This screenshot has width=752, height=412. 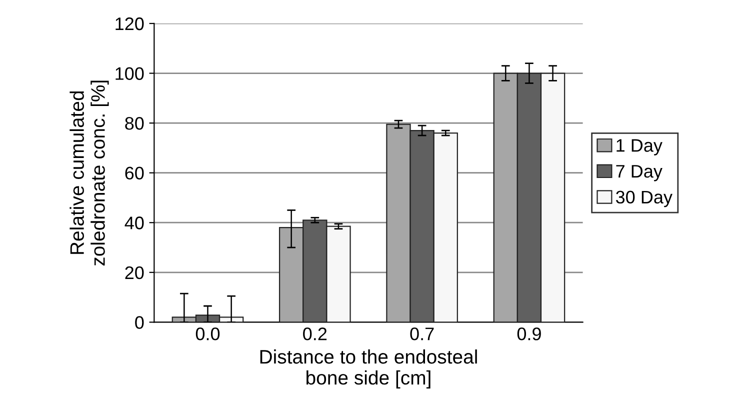 I want to click on x-tick-label: 0.2, so click(x=315, y=334).